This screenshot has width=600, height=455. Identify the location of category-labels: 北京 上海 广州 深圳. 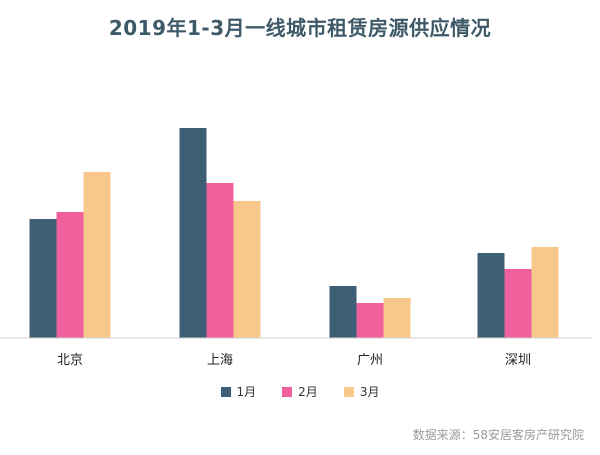
(294, 360).